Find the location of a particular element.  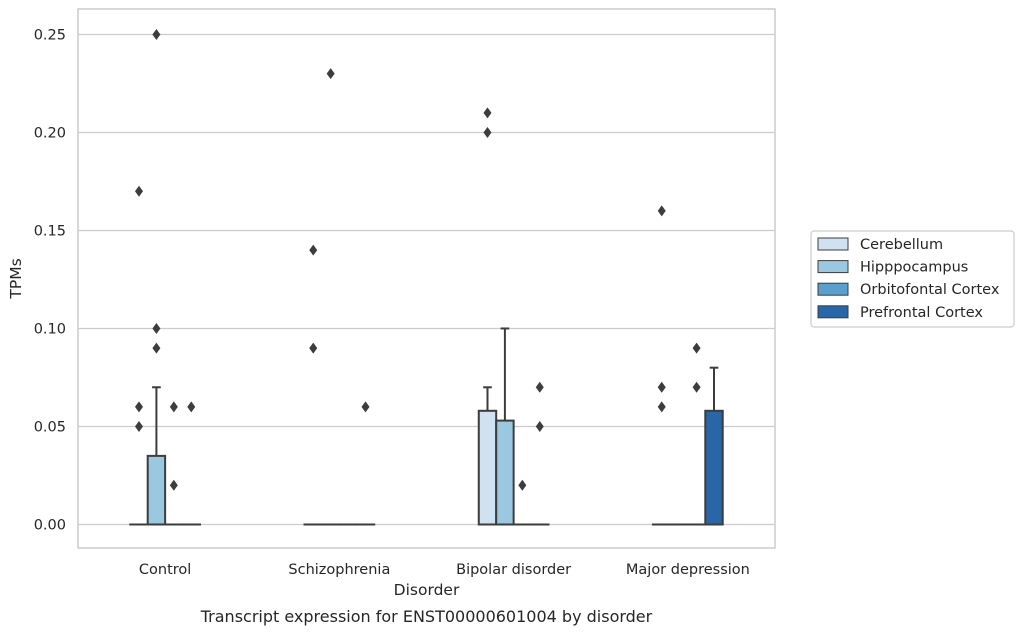

y-tick-label: 0.15 is located at coordinates (50, 231).